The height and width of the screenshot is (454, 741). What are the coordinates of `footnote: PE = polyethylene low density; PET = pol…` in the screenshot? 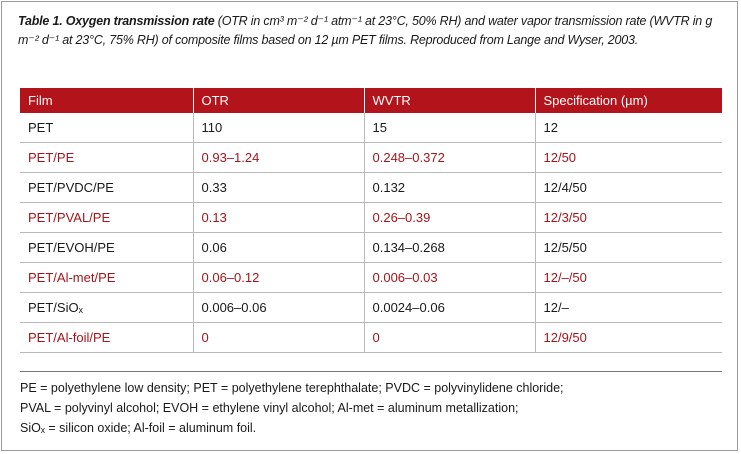 It's located at (371, 408).